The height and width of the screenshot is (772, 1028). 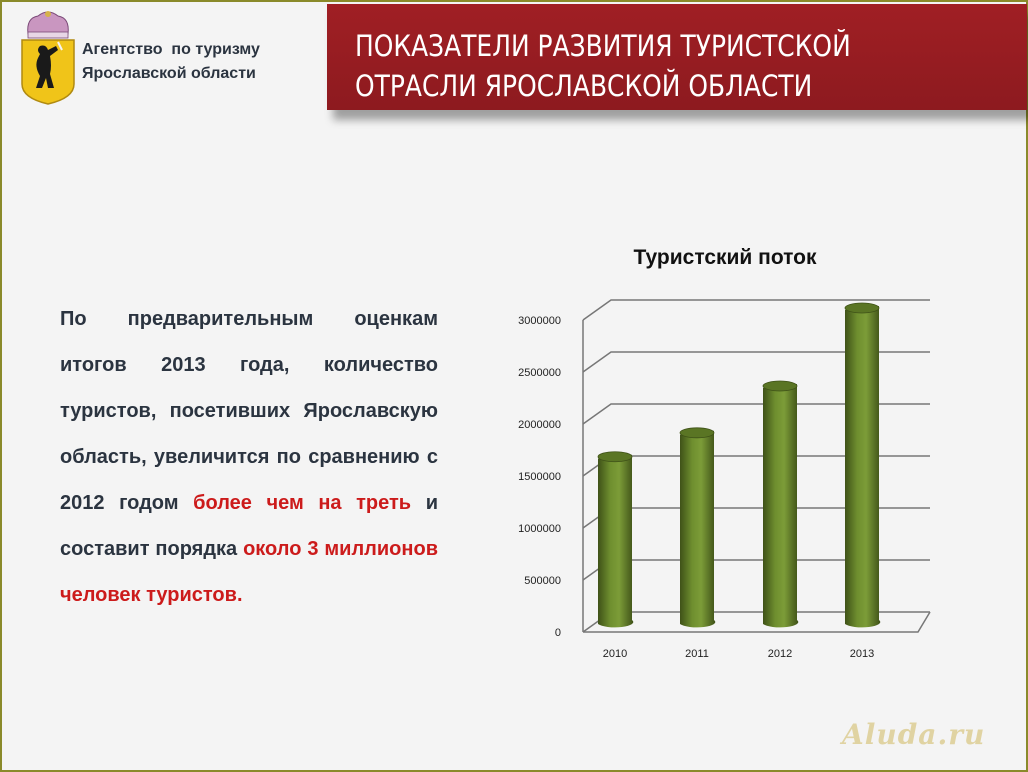 What do you see at coordinates (725, 257) in the screenshot?
I see `chart-title: Туристский поток` at bounding box center [725, 257].